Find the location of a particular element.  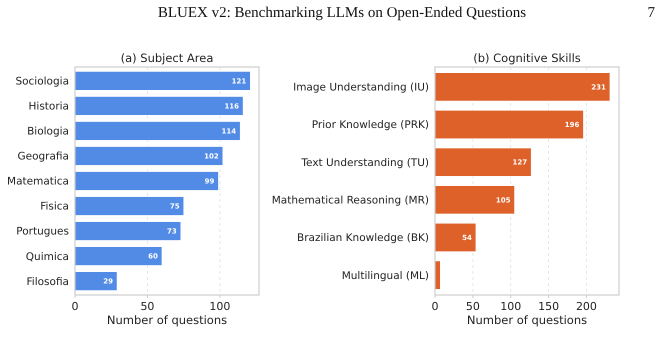

y-tick-label: Portugues is located at coordinates (42, 232).